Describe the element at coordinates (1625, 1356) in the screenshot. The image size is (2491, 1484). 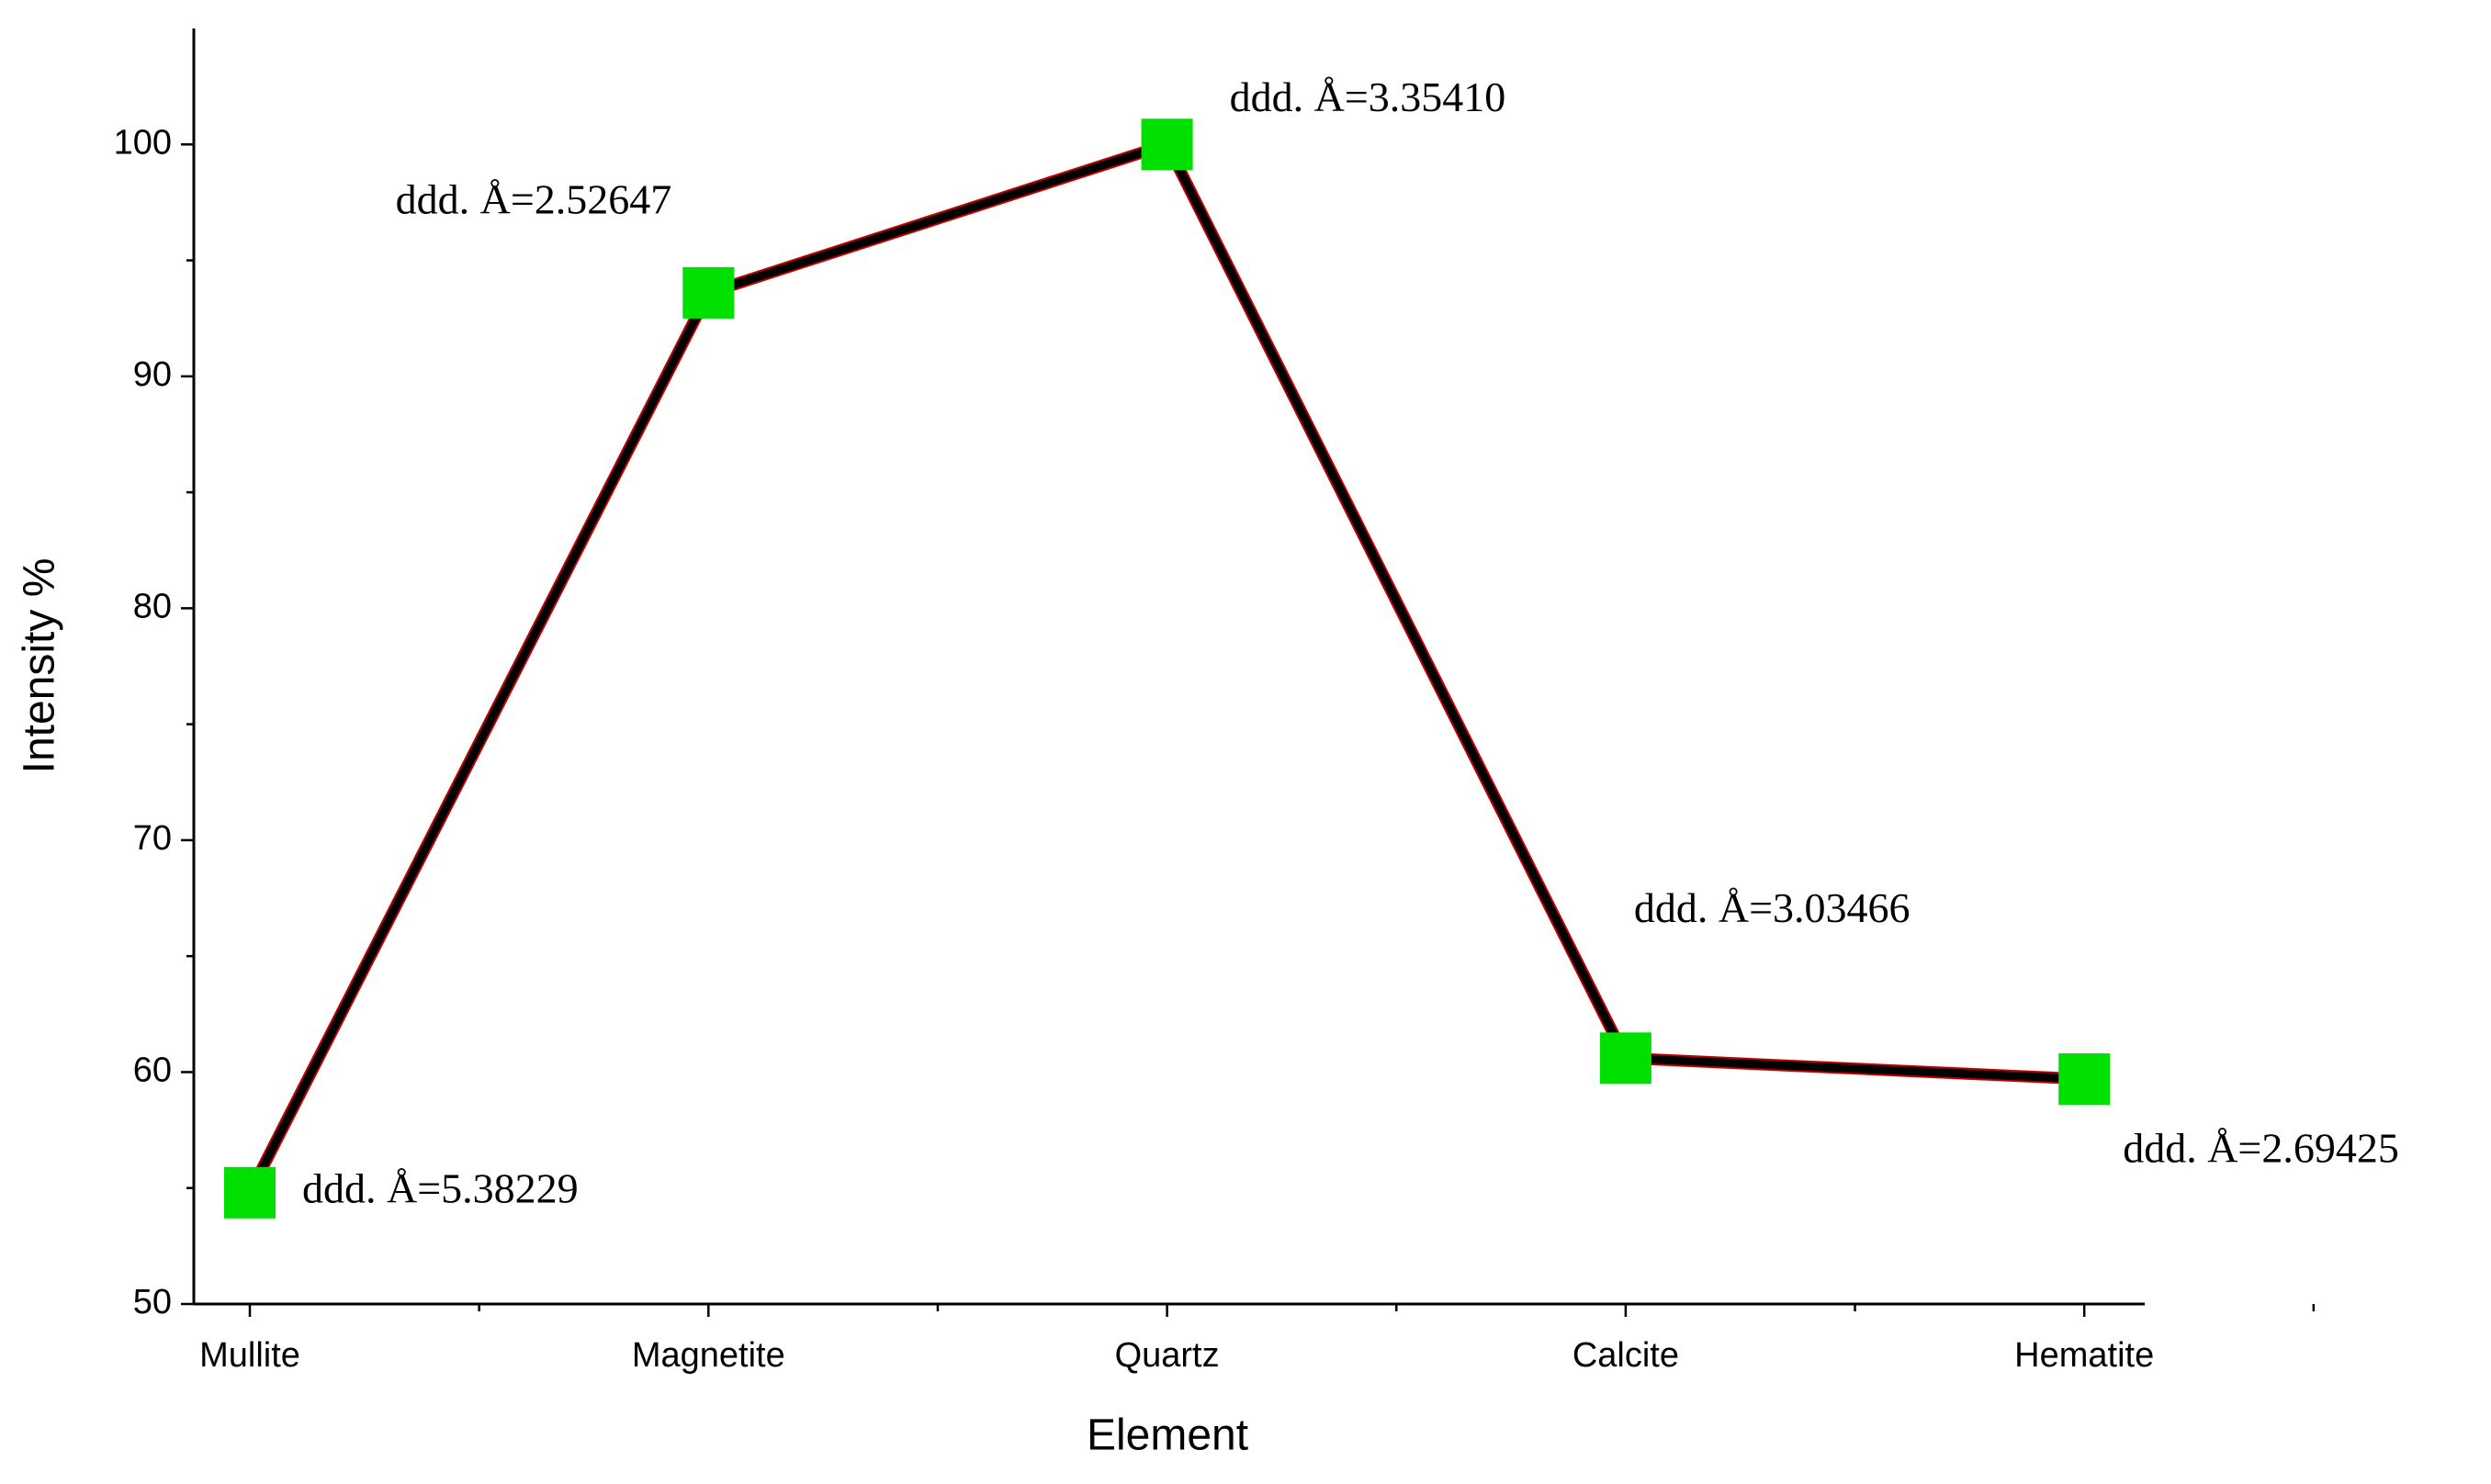
I see `x-tick-label: Calcite` at that location.